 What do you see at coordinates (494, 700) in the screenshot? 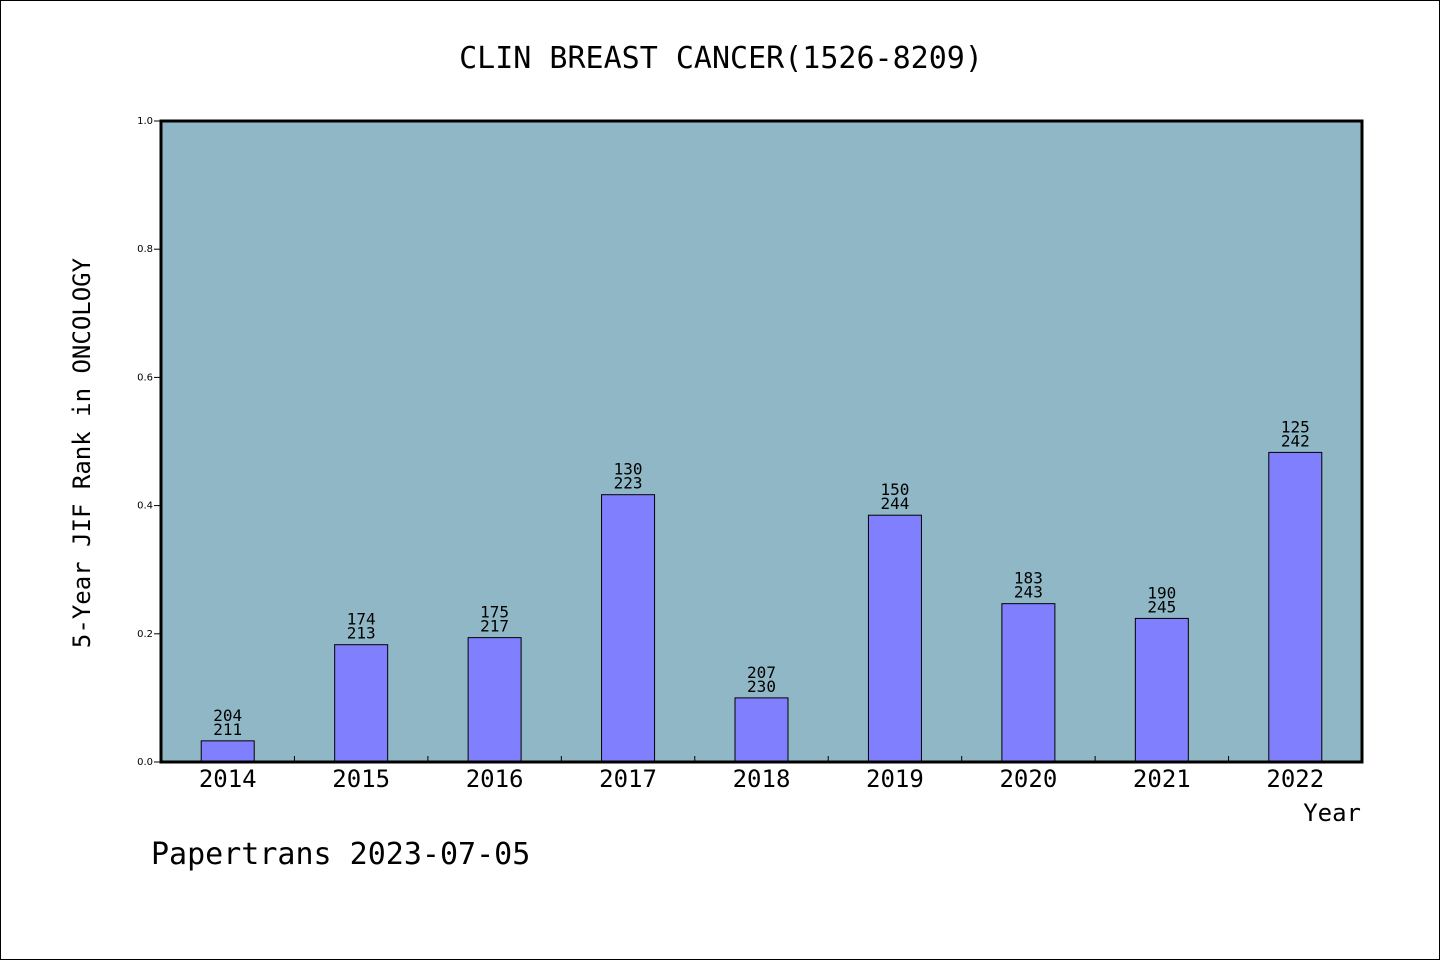
I see `bar-2016` at bounding box center [494, 700].